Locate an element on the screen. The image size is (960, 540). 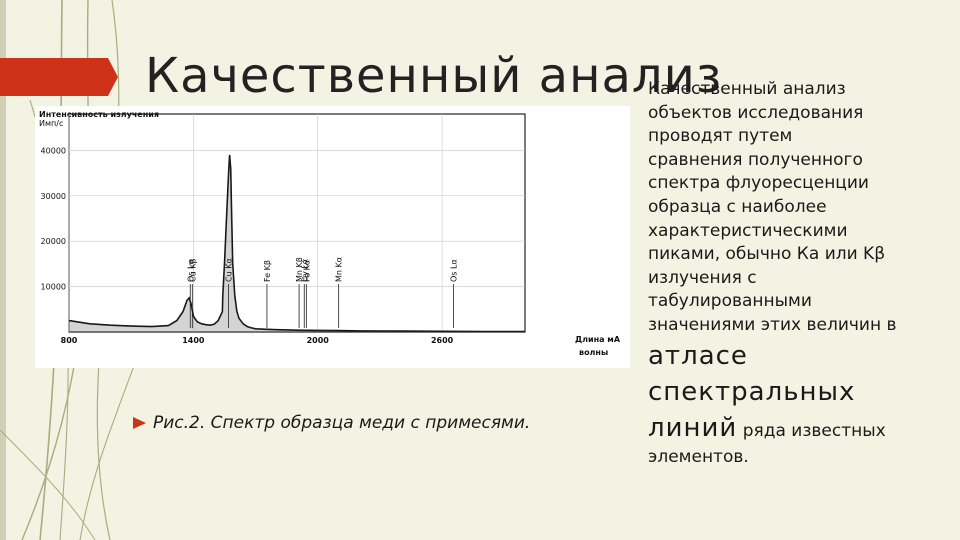
slide-title: Качественный анализ is located at coordinates (434, 76).